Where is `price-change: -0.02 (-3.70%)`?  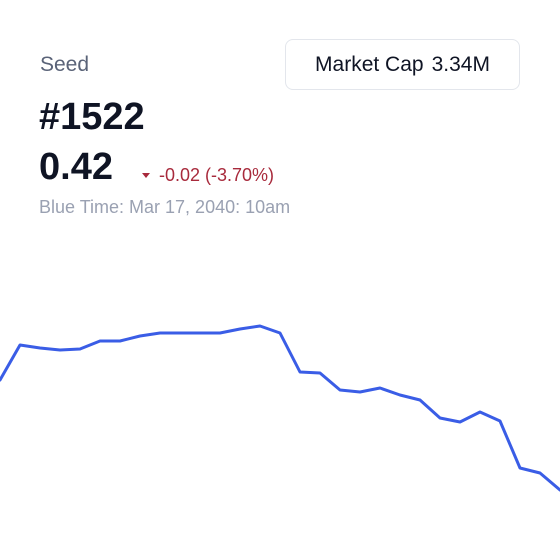 price-change: -0.02 (-3.70%) is located at coordinates (217, 175).